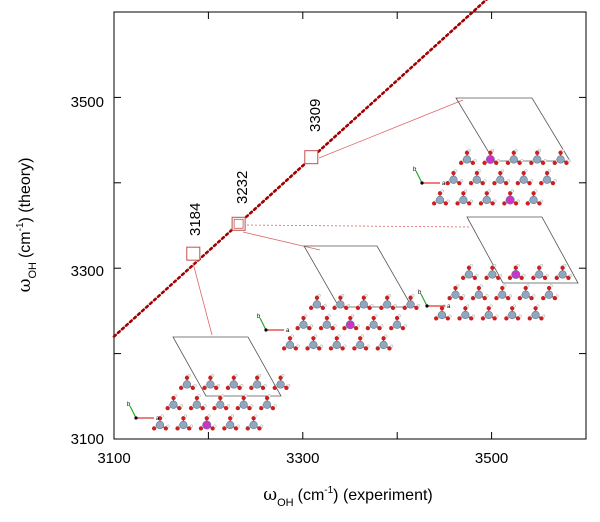  Describe the element at coordinates (351, 322) in the screenshot. I see `atoms` at that location.